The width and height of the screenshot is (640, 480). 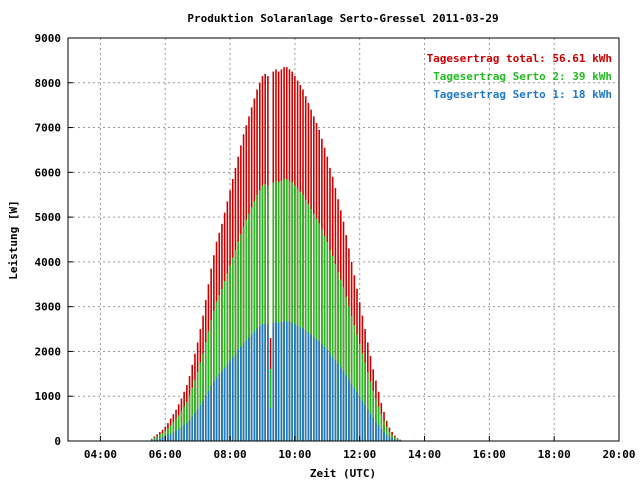 What do you see at coordinates (48, 128) in the screenshot?
I see `y-tick-label: 7000` at bounding box center [48, 128].